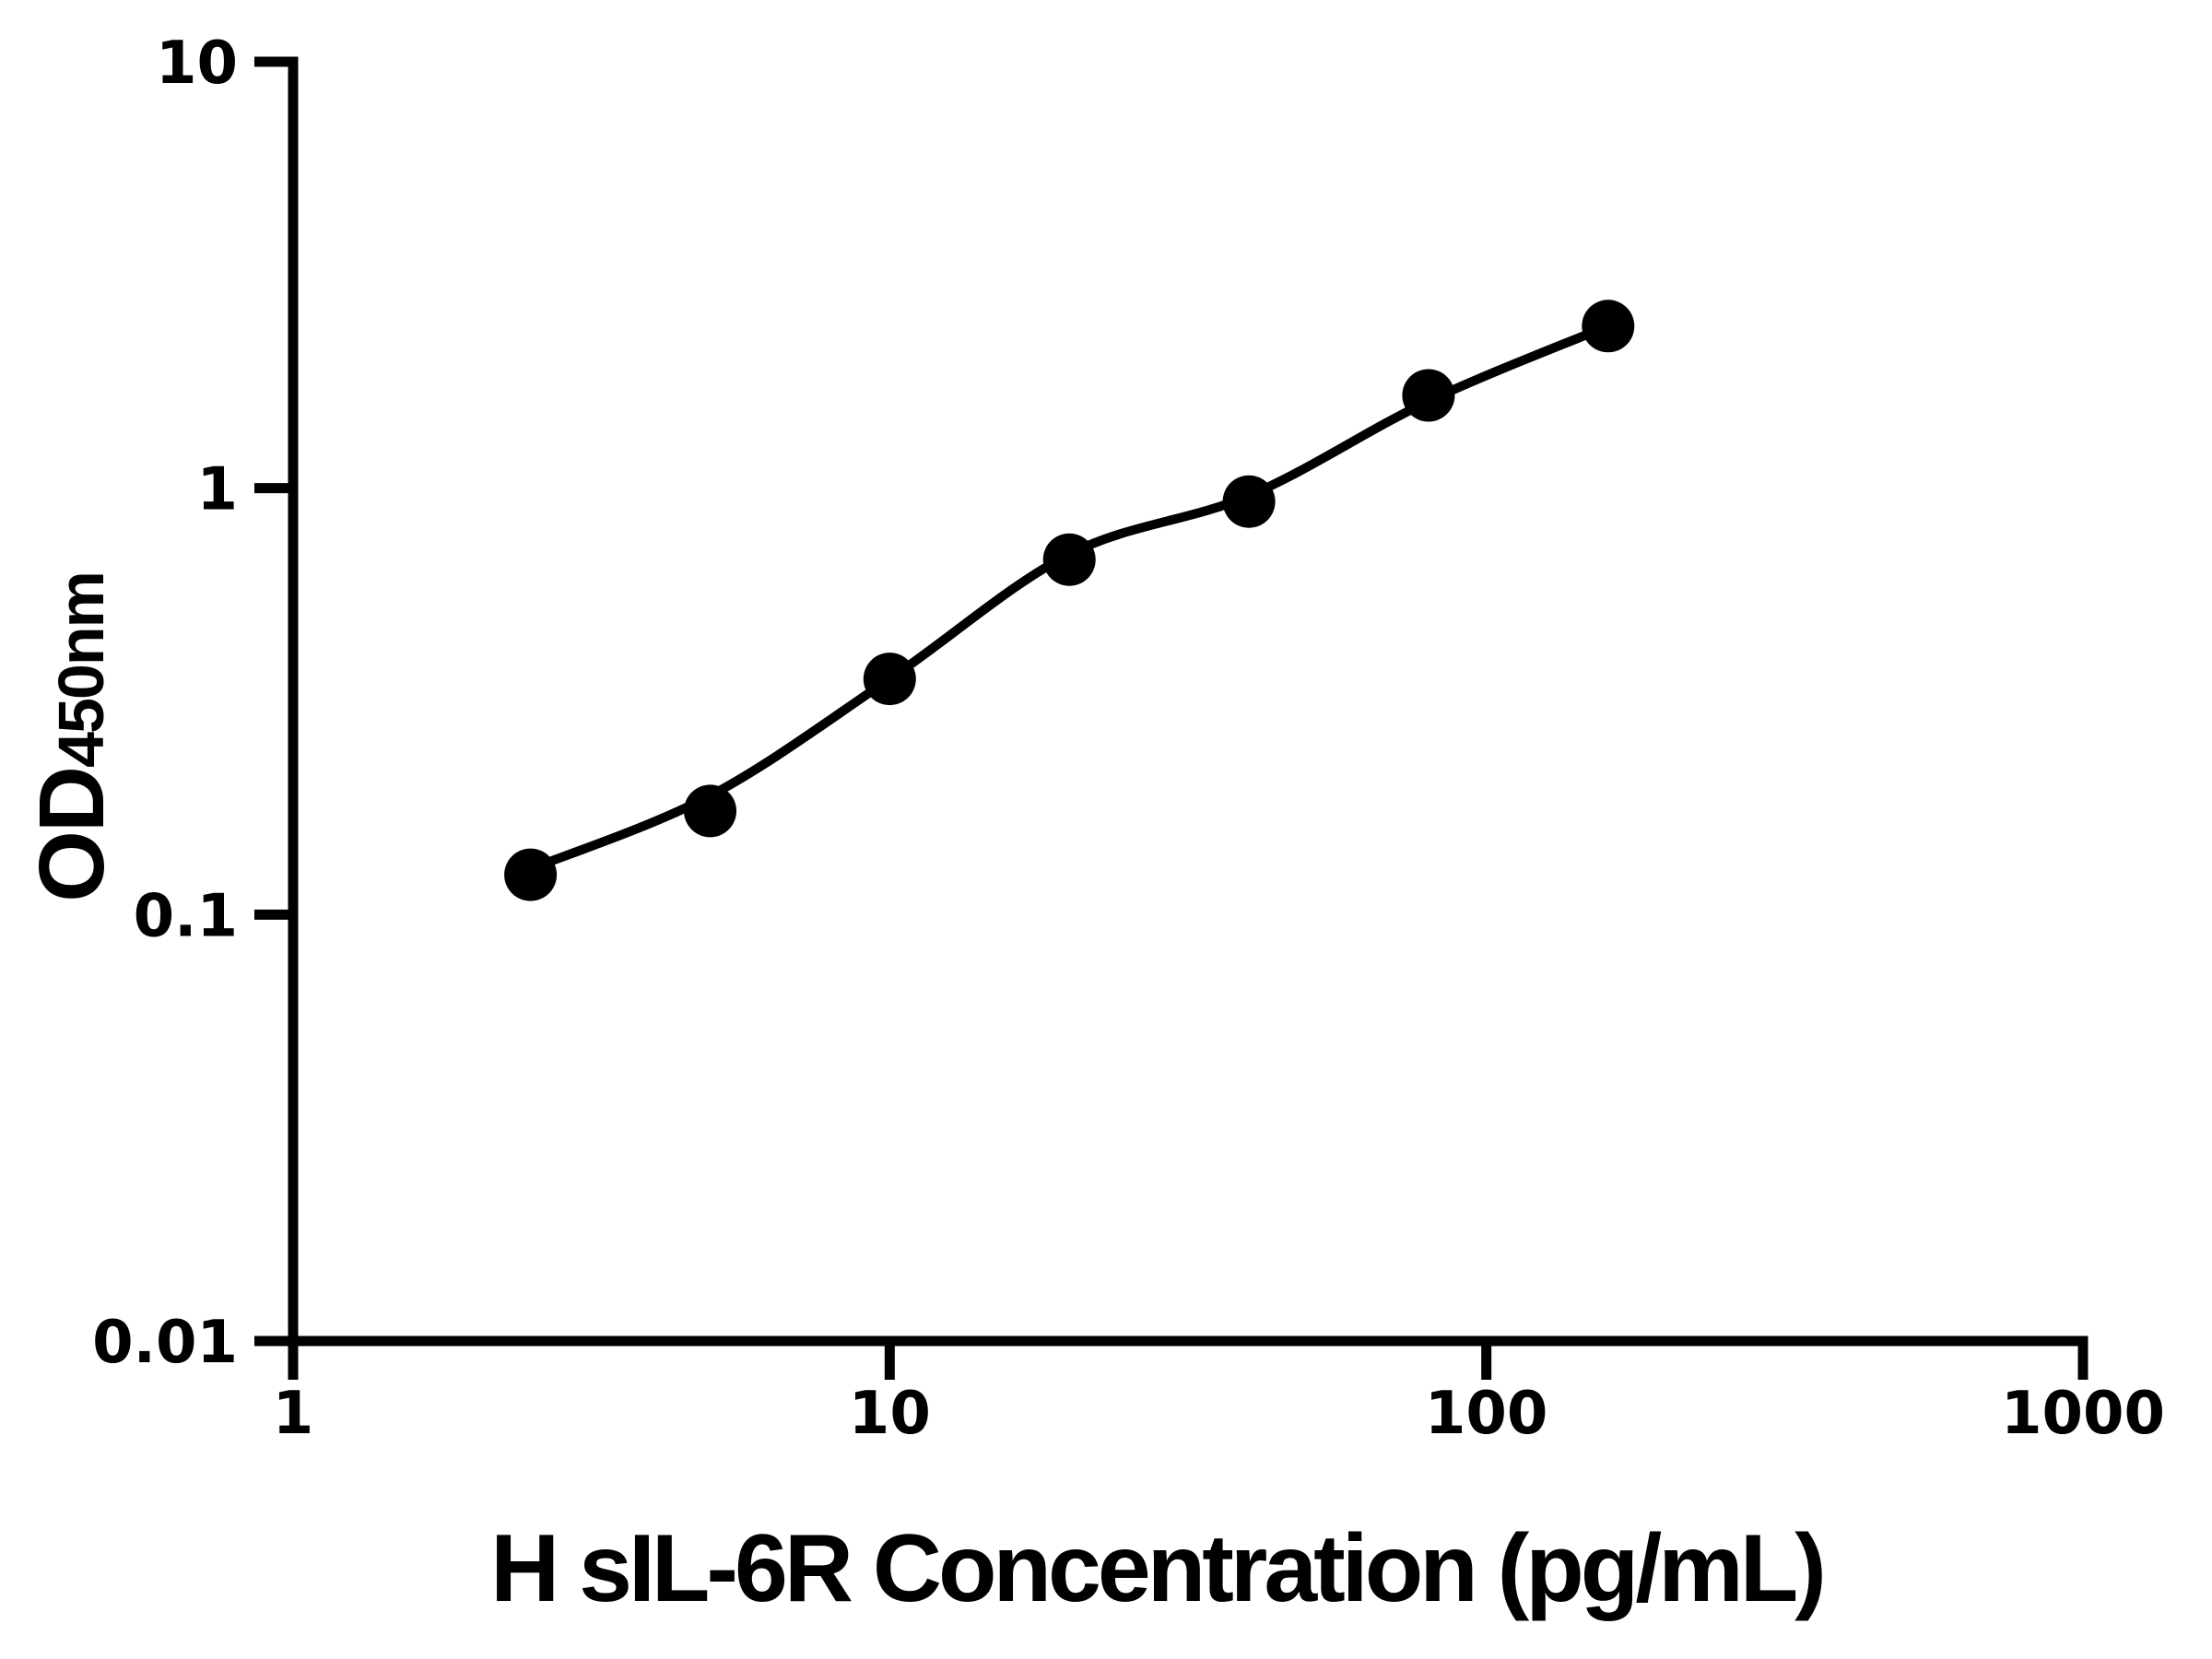 This screenshot has width=2212, height=1659. Describe the element at coordinates (165, 1343) in the screenshot. I see `y-tick-label: 0.01` at that location.